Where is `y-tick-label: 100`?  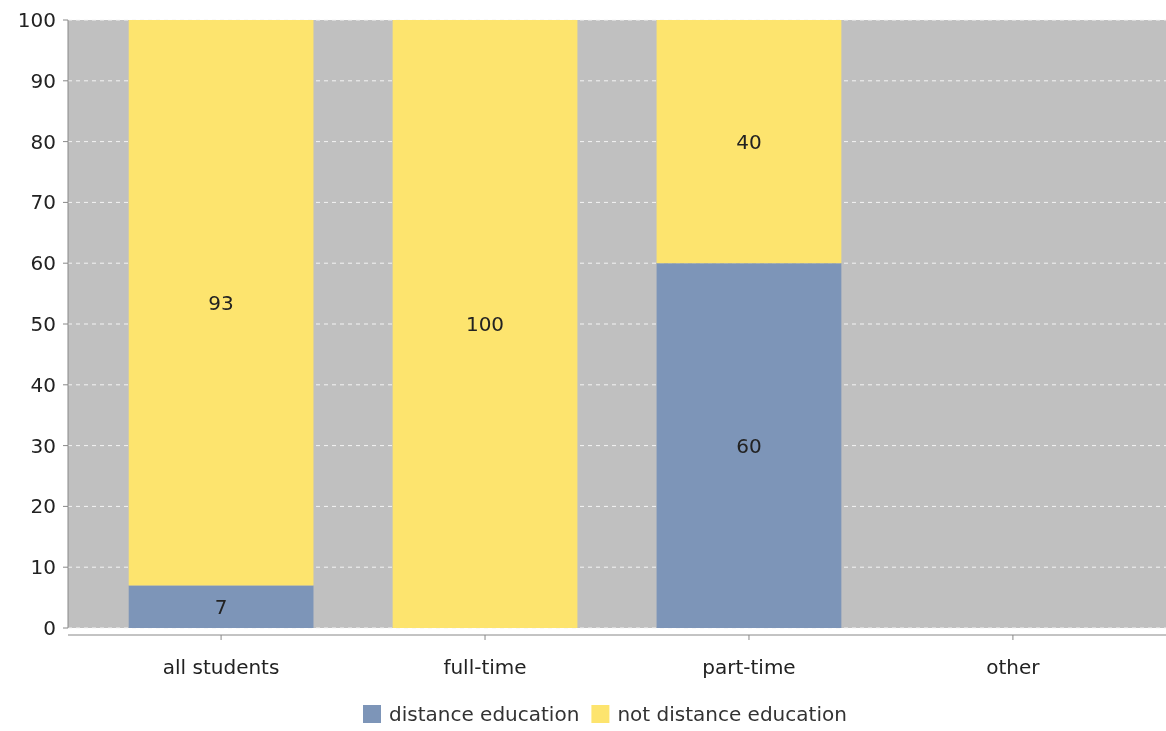
y-tick-label: 100 is located at coordinates (36, 20).